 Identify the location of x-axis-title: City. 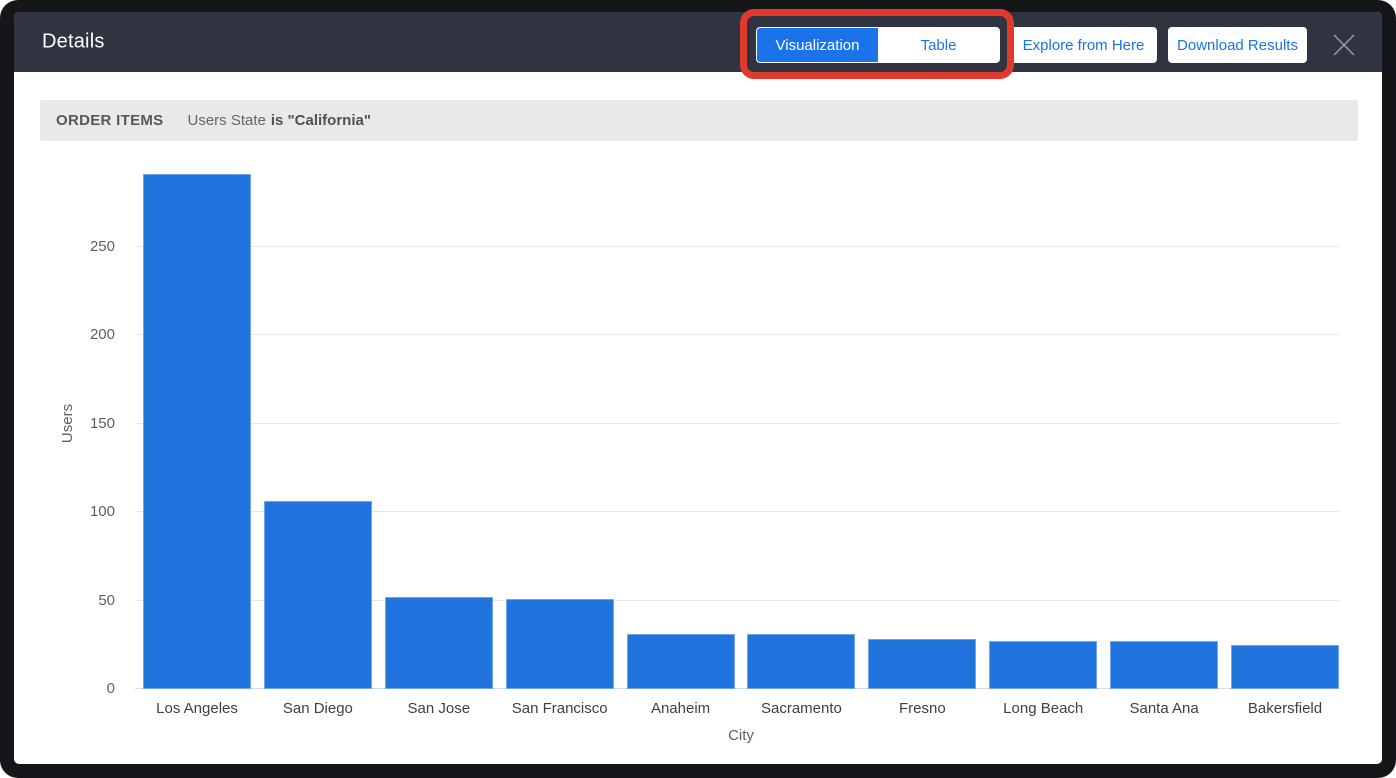
(741, 735).